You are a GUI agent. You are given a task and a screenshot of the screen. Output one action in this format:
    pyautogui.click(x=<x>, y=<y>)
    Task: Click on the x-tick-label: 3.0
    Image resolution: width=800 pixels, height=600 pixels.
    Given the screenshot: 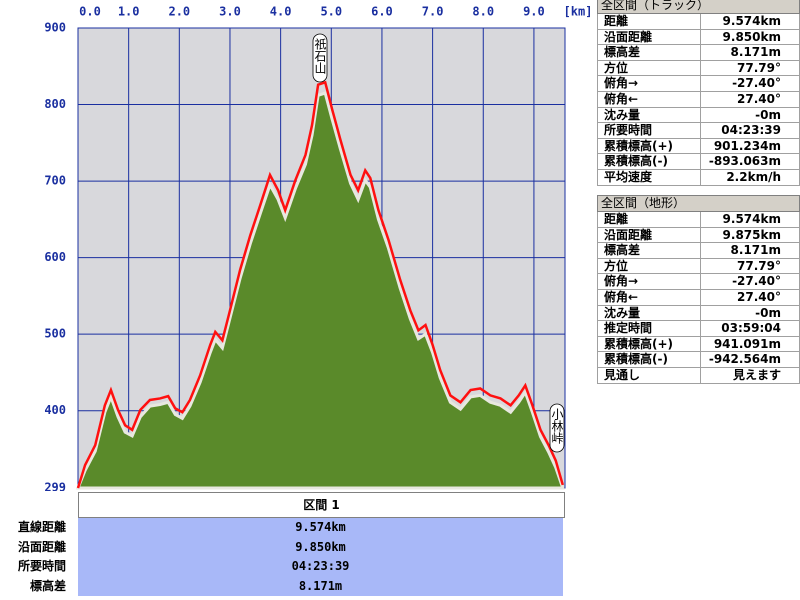 What is the action you would take?
    pyautogui.click(x=230, y=12)
    